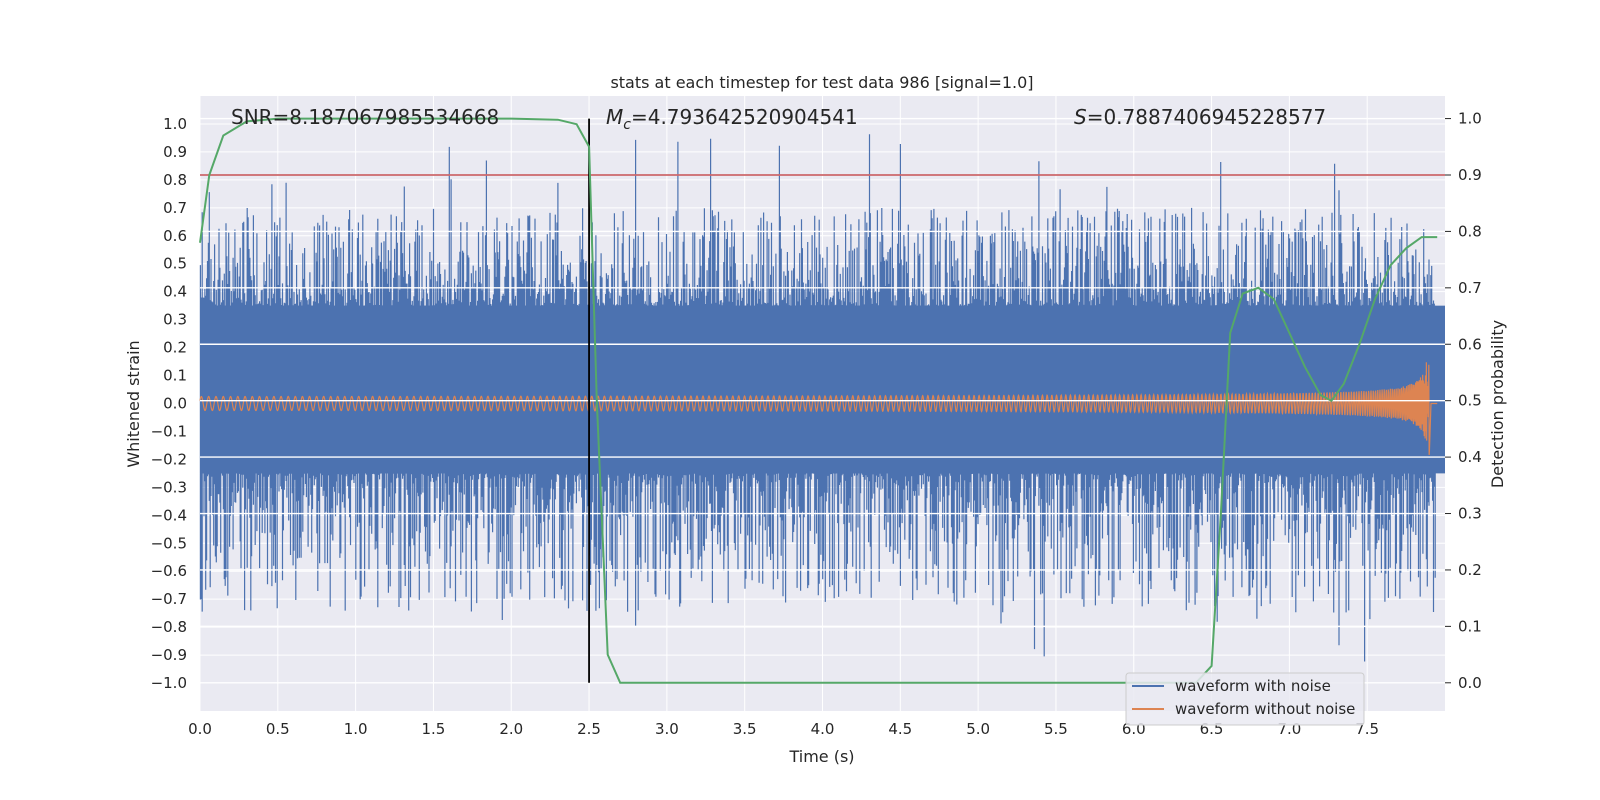  Describe the element at coordinates (169, 459) in the screenshot. I see `y-left-tick-label: −0.2` at that location.